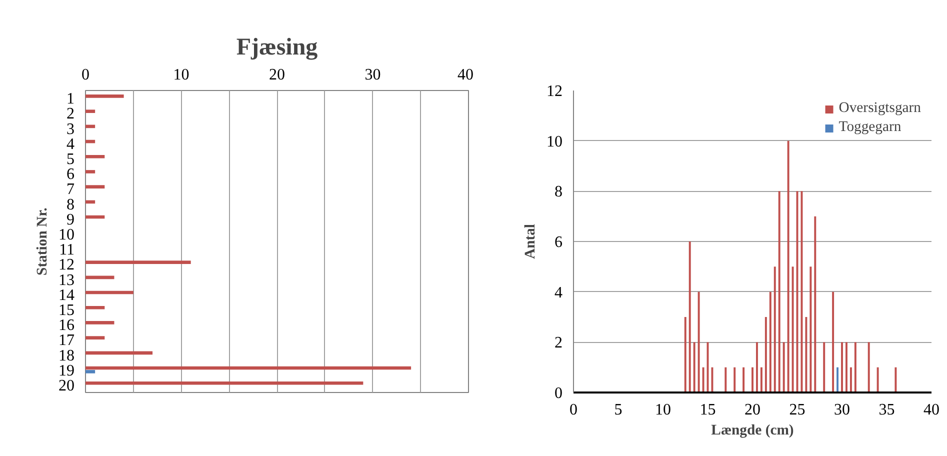  What do you see at coordinates (886, 410) in the screenshot?
I see `x-tick-label: 35` at bounding box center [886, 410].